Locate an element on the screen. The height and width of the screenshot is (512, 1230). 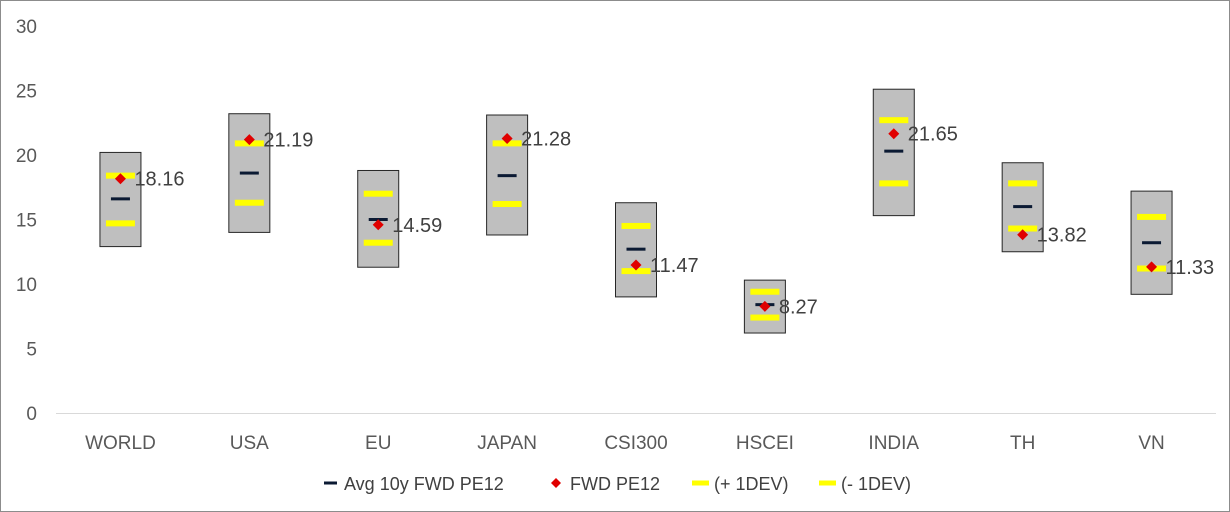
legend-label: FWD PE12 is located at coordinates (615, 484).